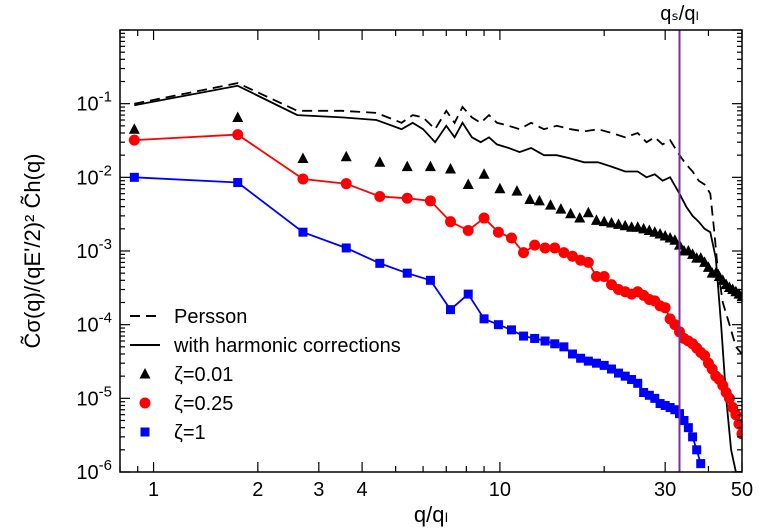 This screenshot has height=529, width=759. I want to click on y-tick-label: 10⁻³, so click(94, 249).